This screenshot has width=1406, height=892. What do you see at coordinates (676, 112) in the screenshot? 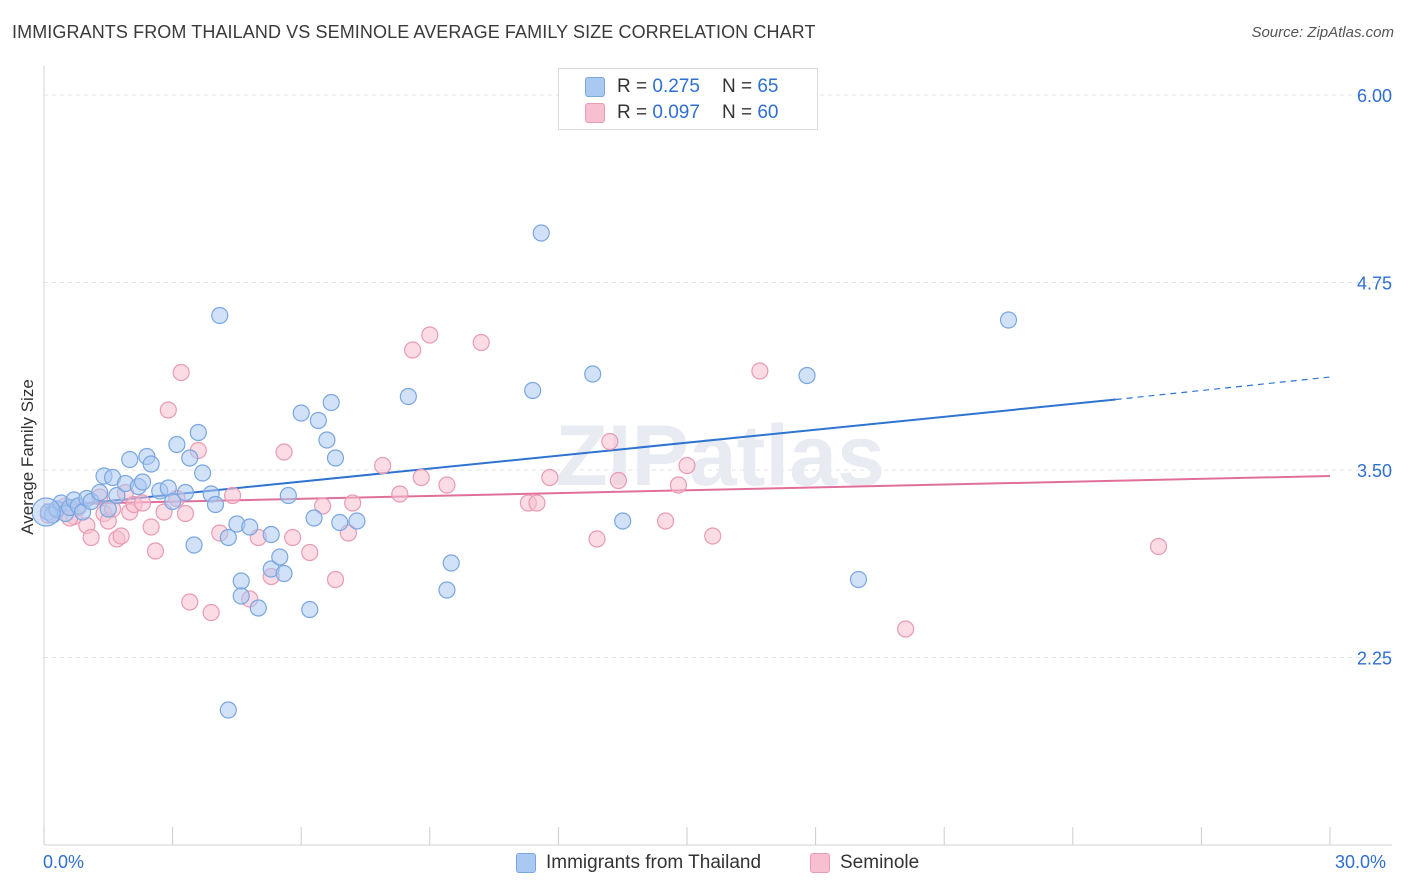
I see `legend-r-value: 0.097` at bounding box center [676, 112].